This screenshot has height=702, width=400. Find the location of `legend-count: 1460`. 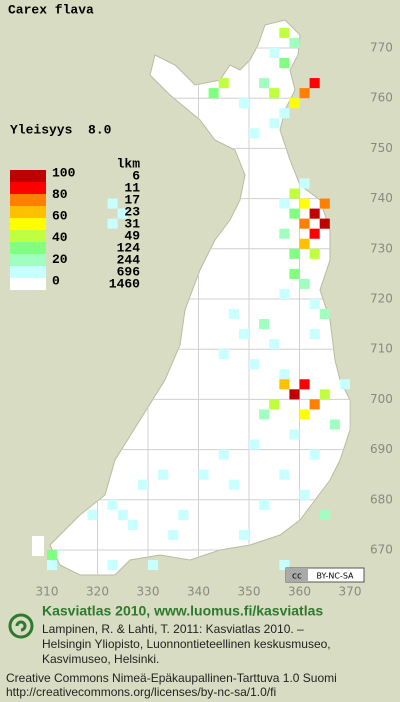

legend-count: 1460 is located at coordinates (124, 283).